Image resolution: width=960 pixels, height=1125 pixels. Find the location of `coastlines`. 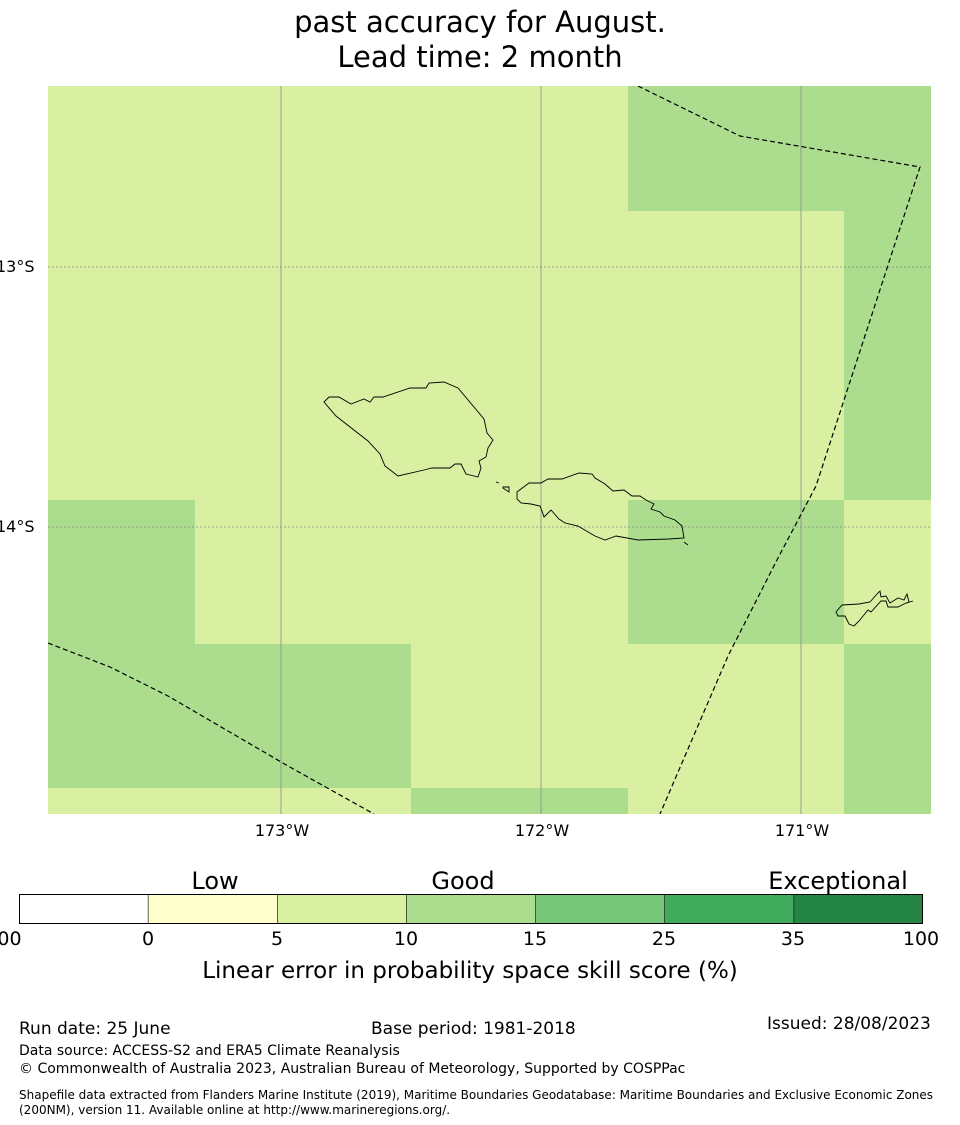

coastlines is located at coordinates (618, 504).